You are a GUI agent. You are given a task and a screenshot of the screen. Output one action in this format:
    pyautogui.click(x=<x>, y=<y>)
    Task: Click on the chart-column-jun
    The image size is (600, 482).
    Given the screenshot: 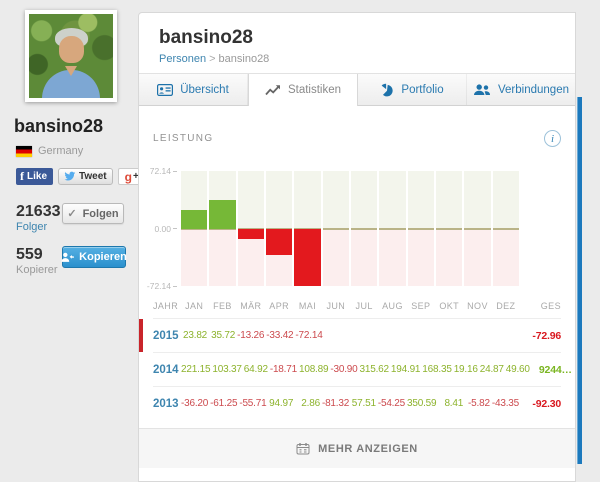 What is the action you would take?
    pyautogui.click(x=335, y=228)
    